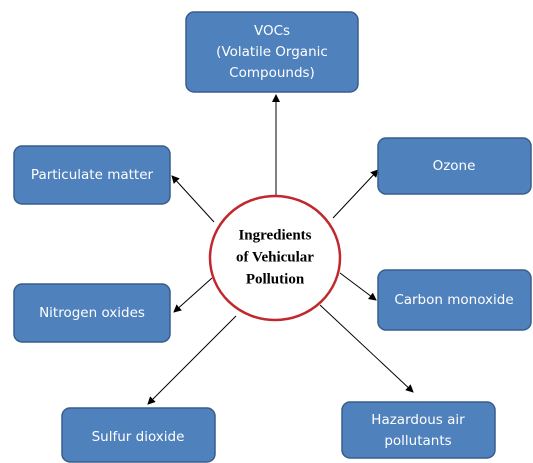  I want to click on center-label: Ingredients, so click(274, 235).